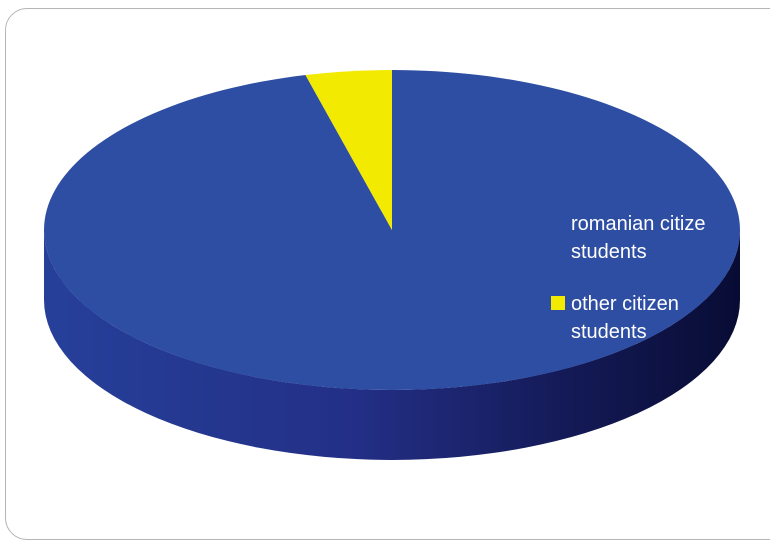 The width and height of the screenshot is (770, 540). I want to click on pie-slice-other-citizen-students, so click(348, 150).